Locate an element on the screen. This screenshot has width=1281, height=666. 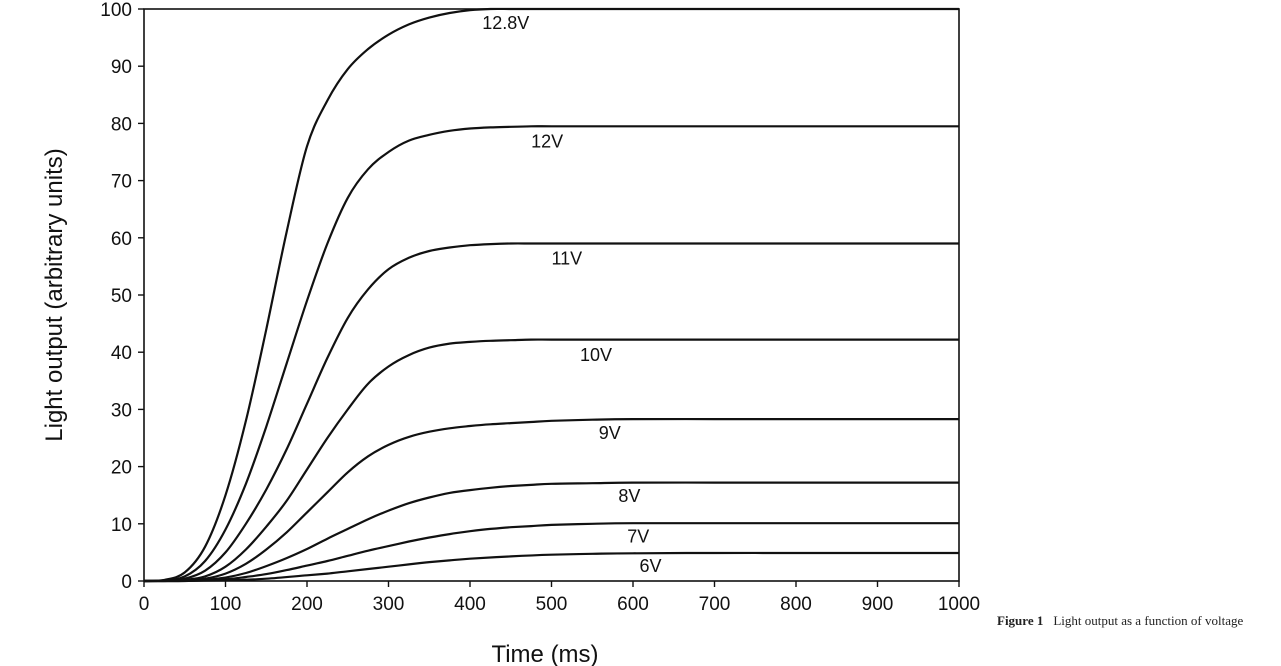
series-line-7v is located at coordinates (551, 552).